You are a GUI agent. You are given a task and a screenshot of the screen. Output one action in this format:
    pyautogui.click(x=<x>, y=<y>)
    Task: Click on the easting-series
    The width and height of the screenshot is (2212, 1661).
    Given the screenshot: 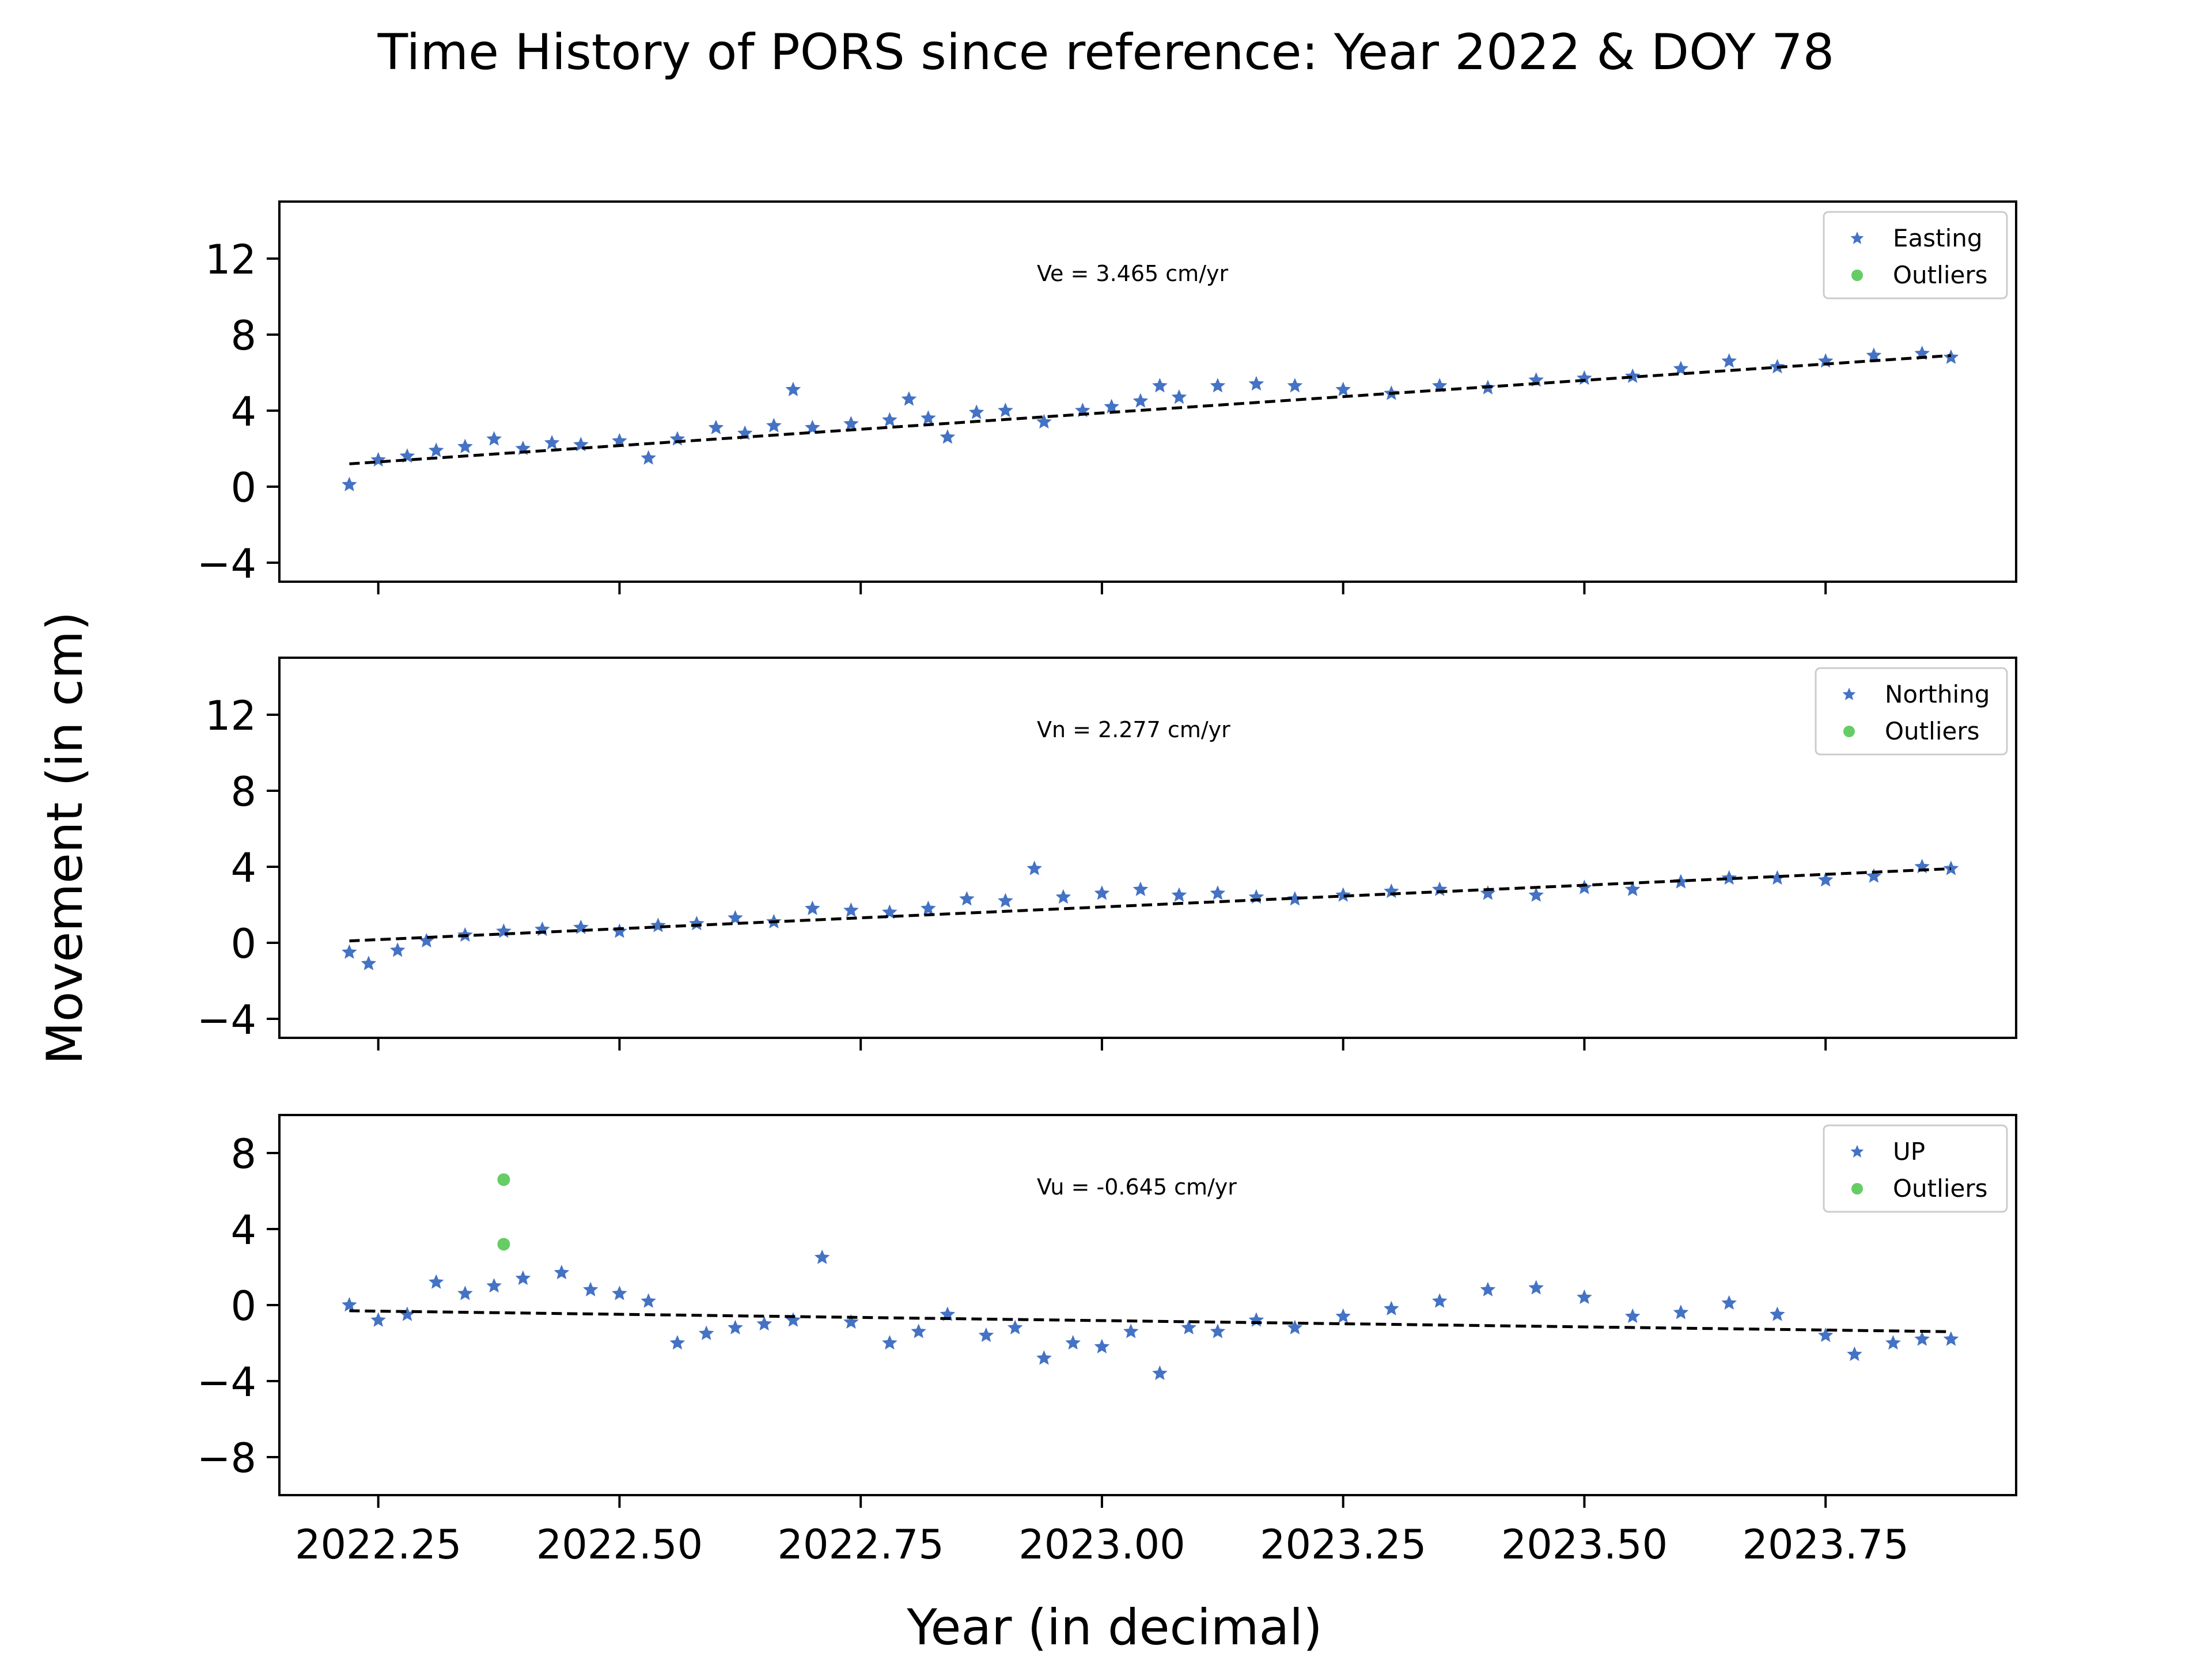 What is the action you would take?
    pyautogui.click(x=1150, y=418)
    